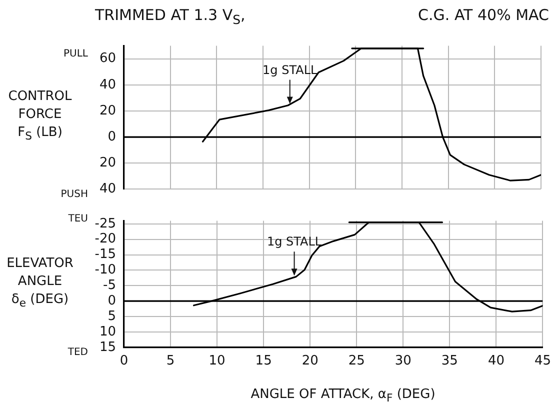 The height and width of the screenshot is (413, 557). Describe the element at coordinates (496, 361) in the screenshot. I see `x-tick-label: 40` at that location.